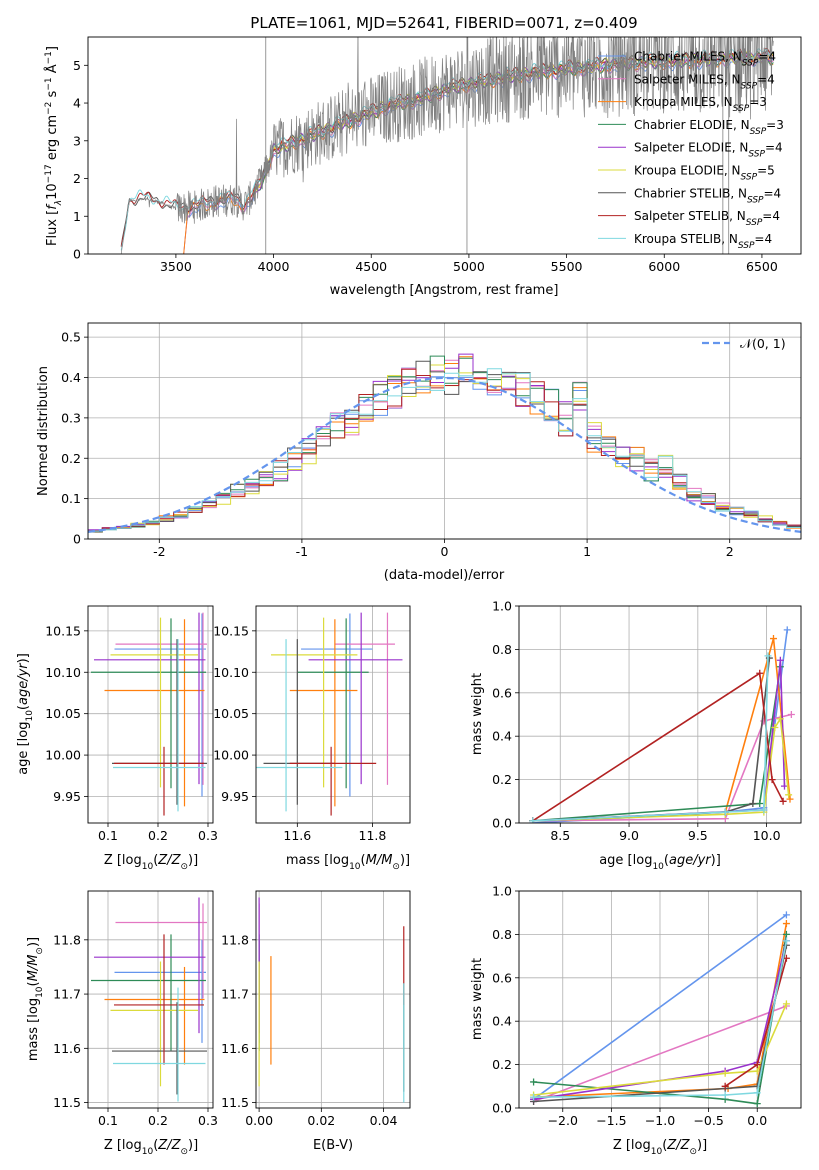  I want to click on y-tick-label: 11.6, so click(235, 1048).